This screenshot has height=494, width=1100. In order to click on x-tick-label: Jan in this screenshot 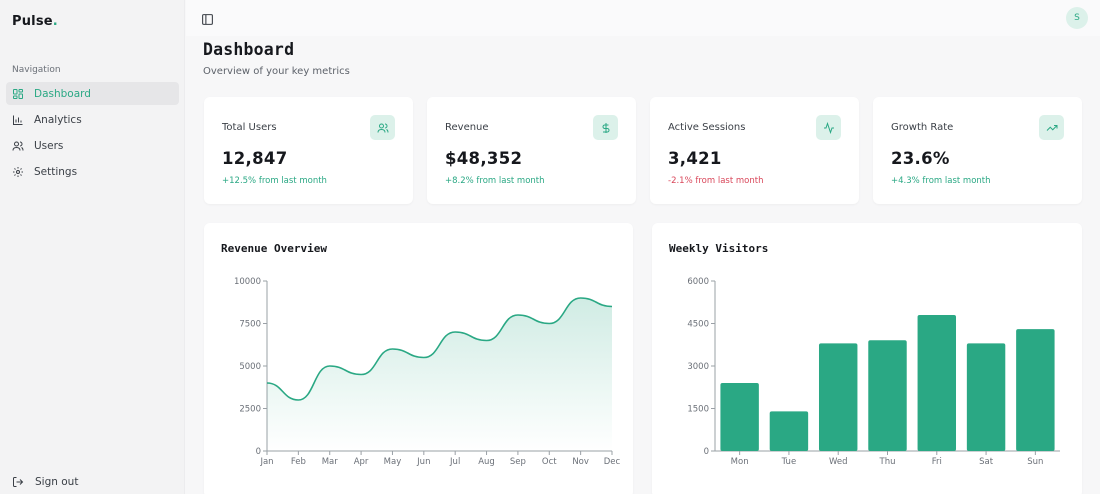, I will do `click(266, 462)`.